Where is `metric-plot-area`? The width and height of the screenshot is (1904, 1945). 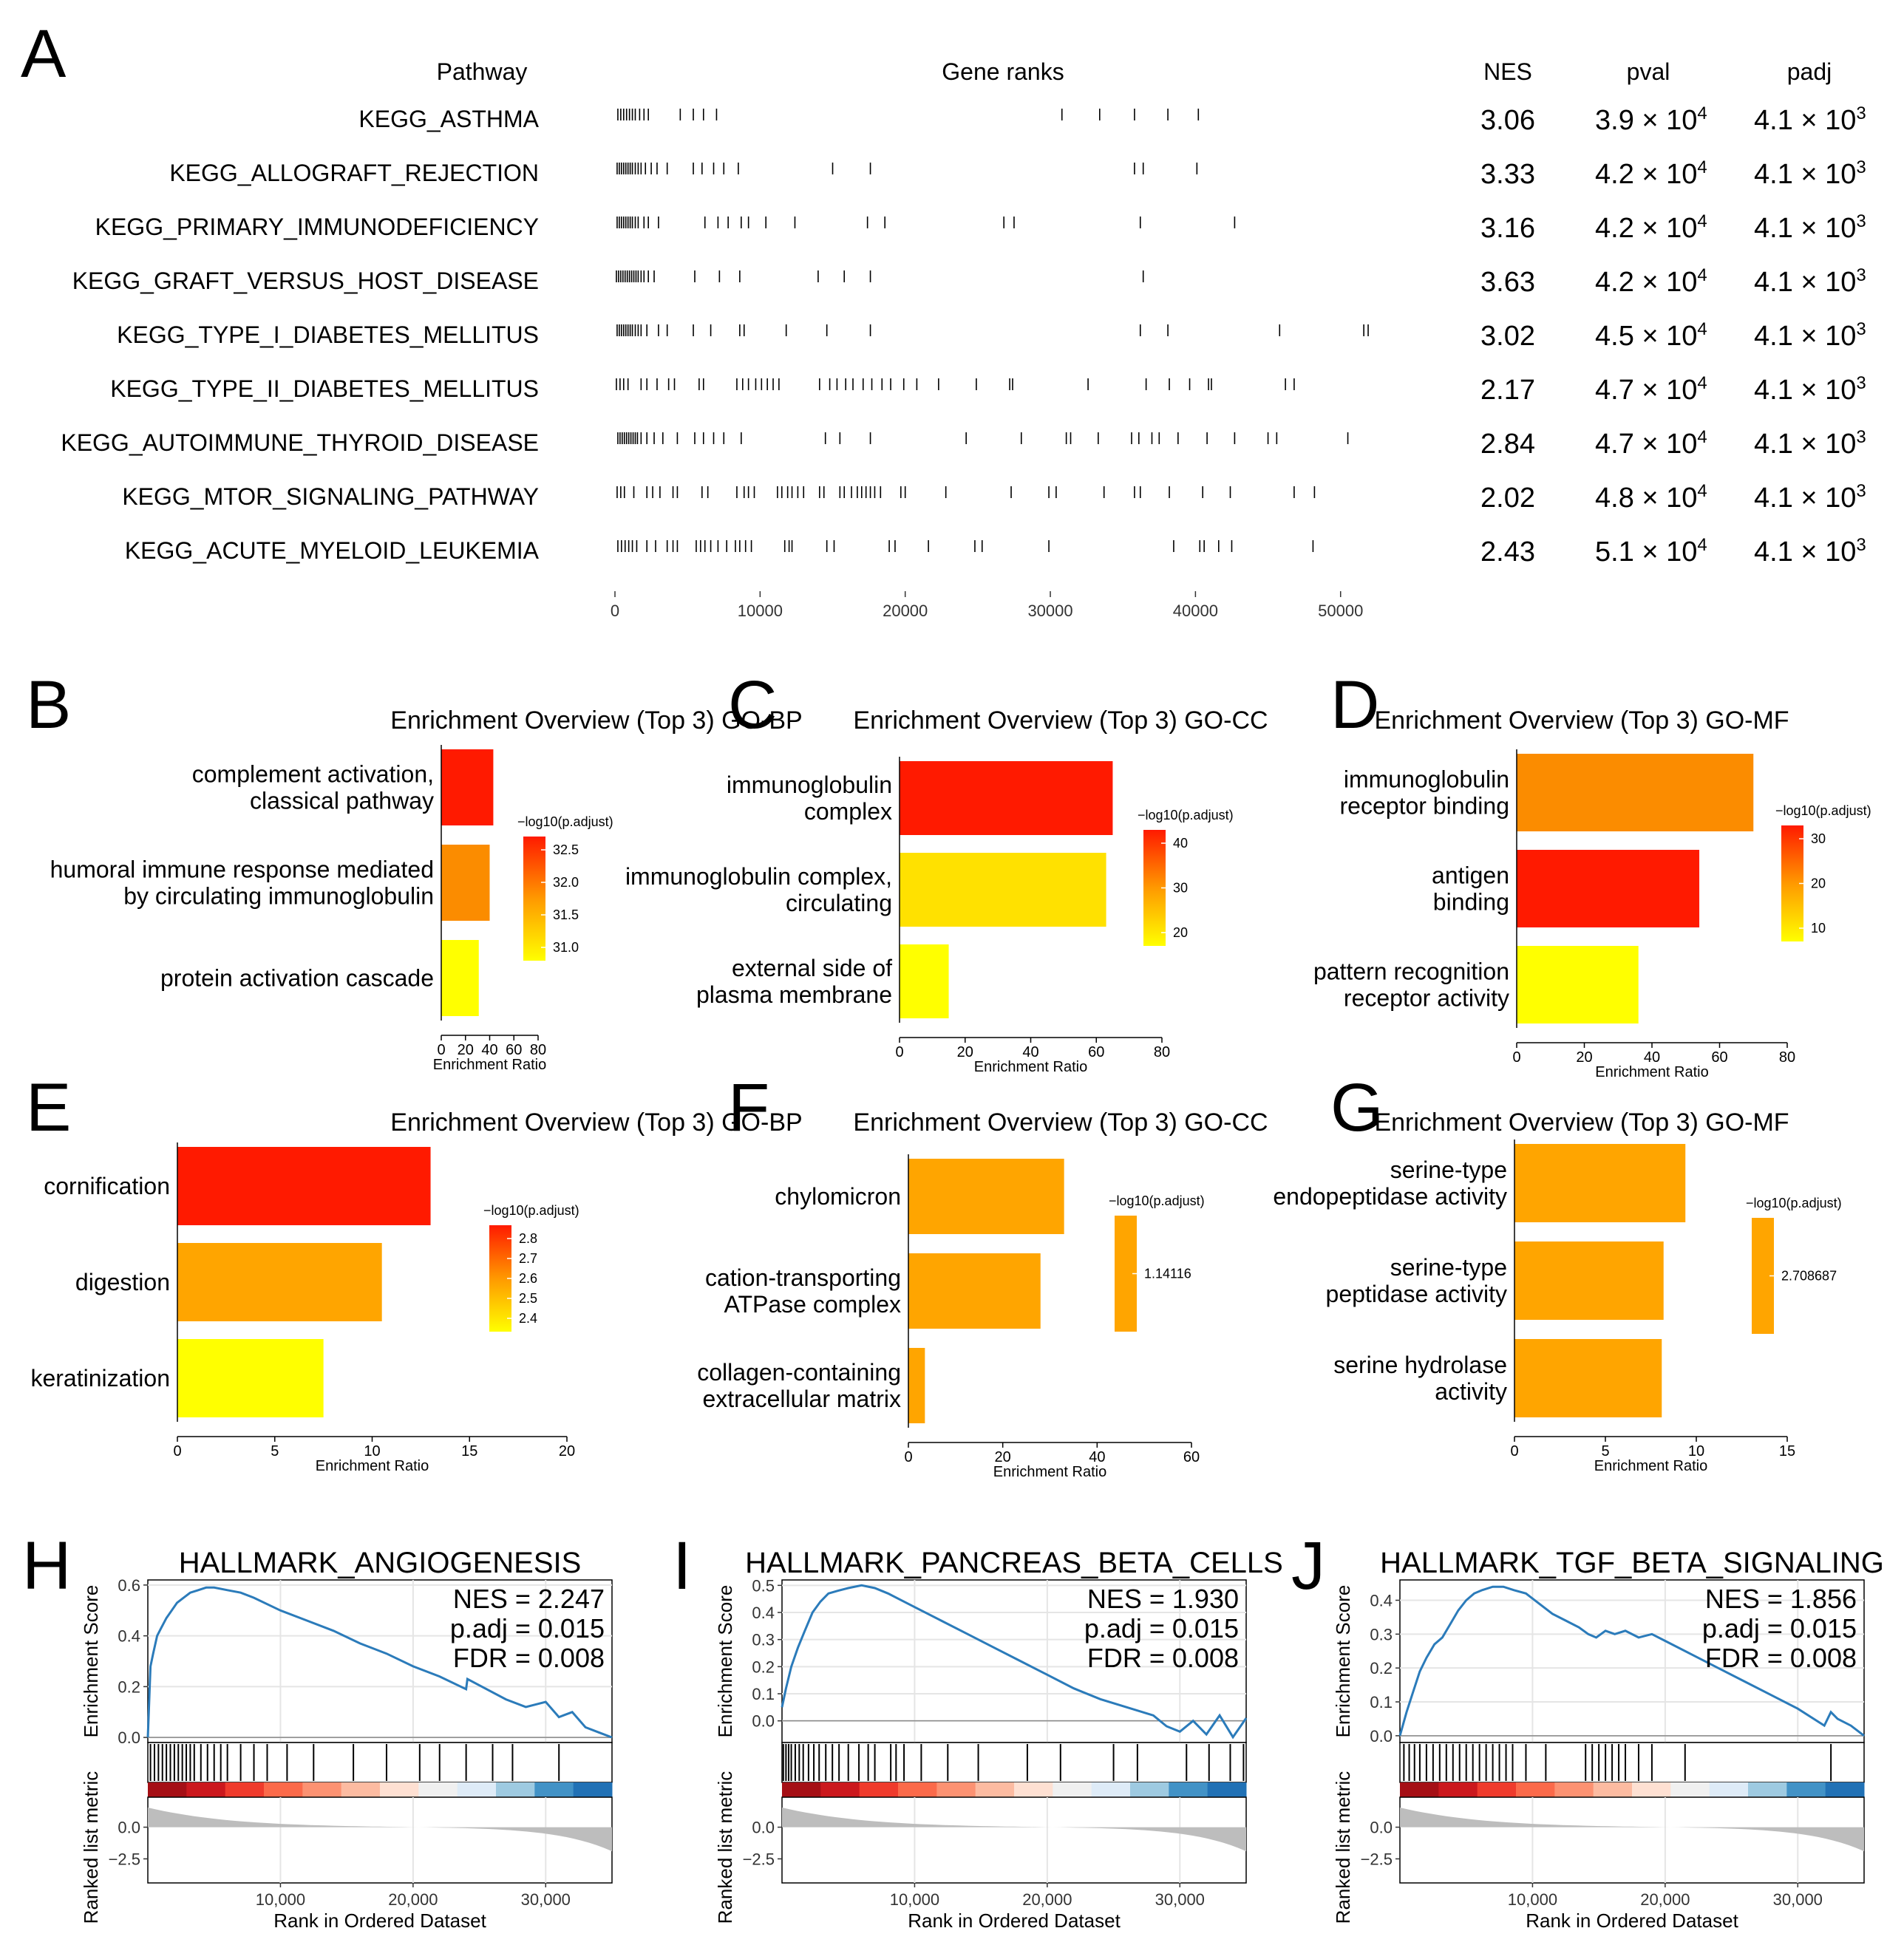 metric-plot-area is located at coordinates (1014, 1840).